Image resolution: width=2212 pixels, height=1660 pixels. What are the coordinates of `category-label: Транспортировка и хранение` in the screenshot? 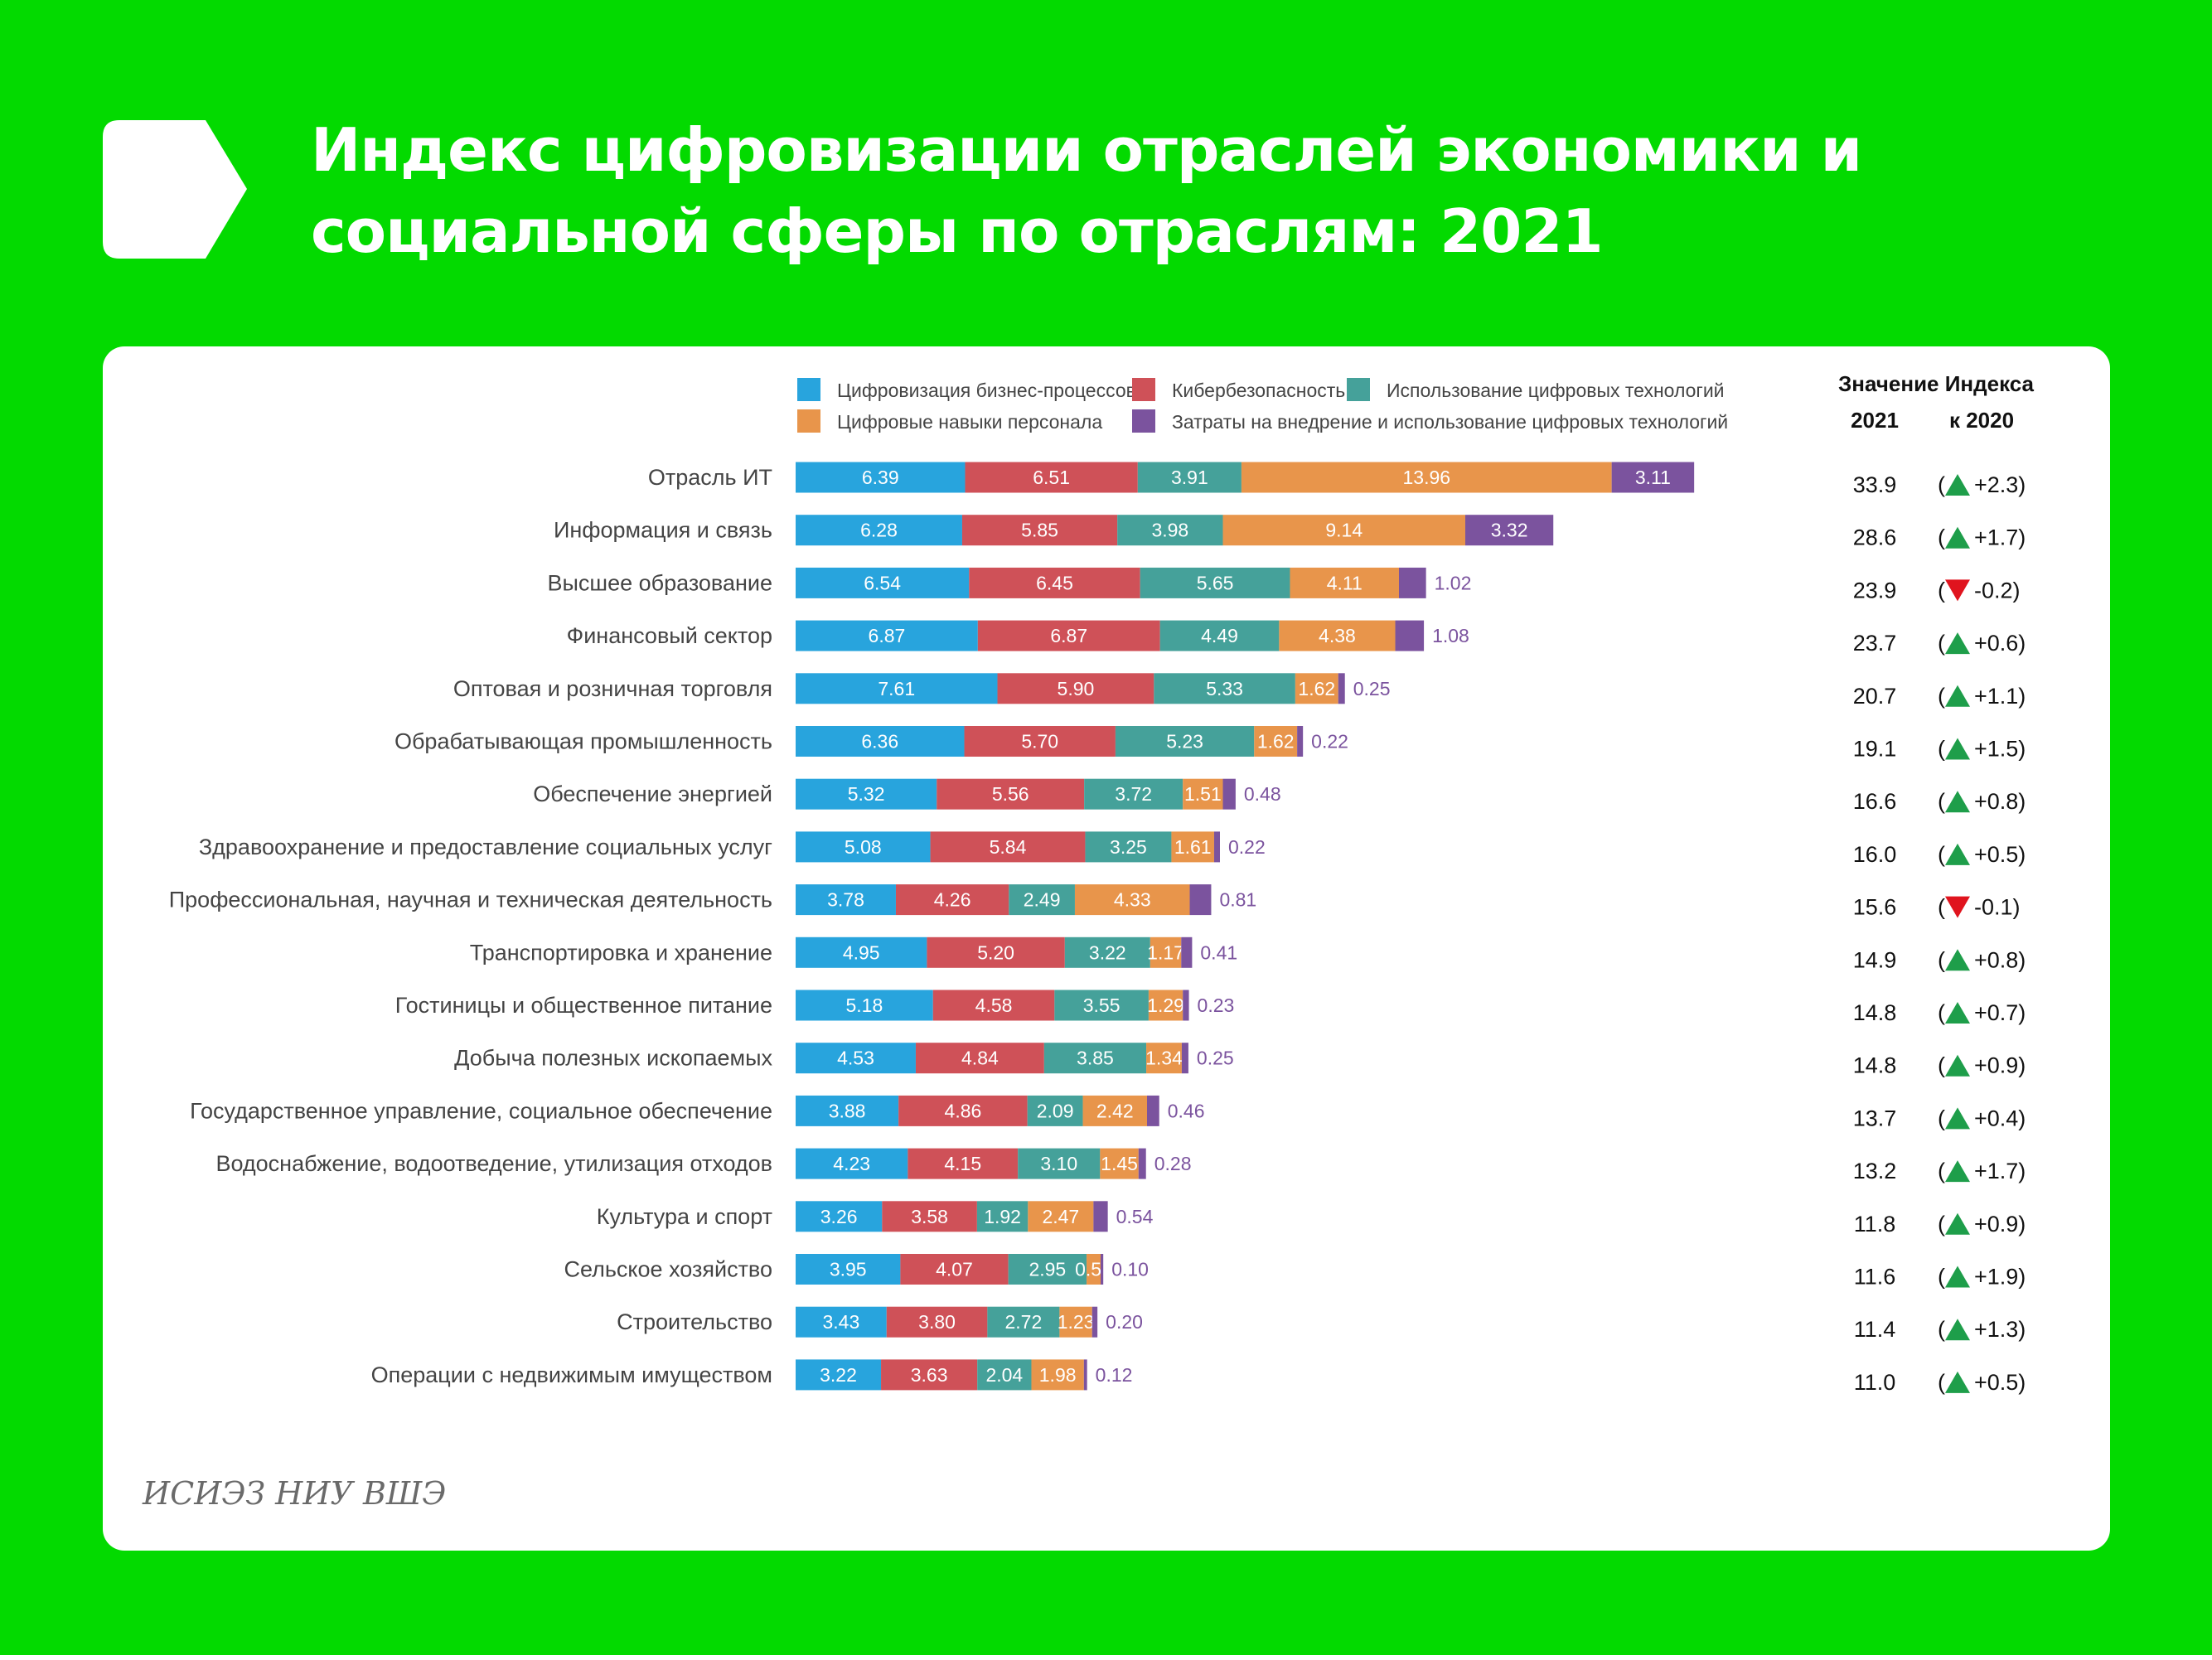 It's located at (621, 953).